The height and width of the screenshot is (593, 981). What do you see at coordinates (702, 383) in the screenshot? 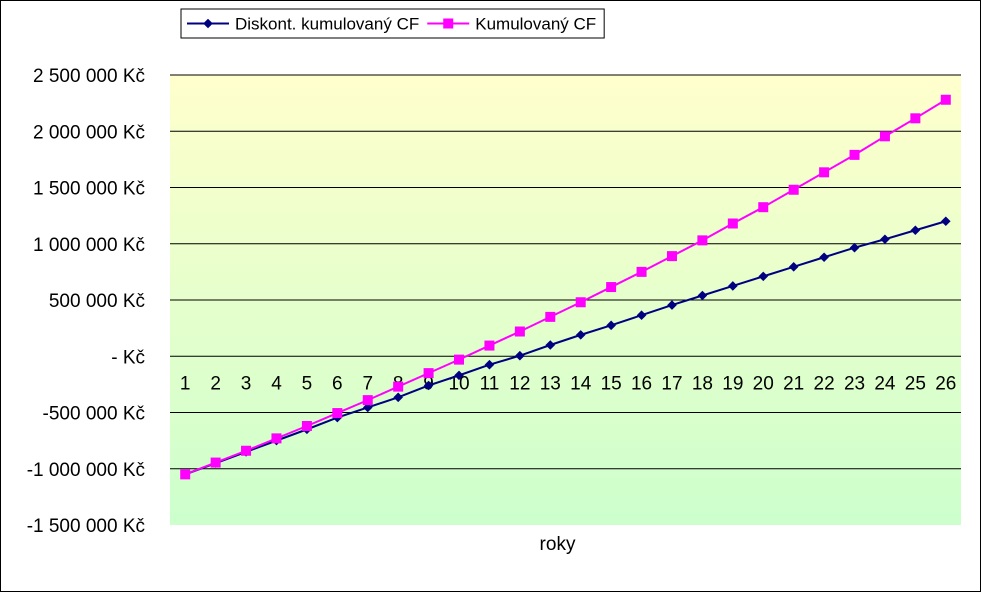
I see `x-tick-label: 18` at bounding box center [702, 383].